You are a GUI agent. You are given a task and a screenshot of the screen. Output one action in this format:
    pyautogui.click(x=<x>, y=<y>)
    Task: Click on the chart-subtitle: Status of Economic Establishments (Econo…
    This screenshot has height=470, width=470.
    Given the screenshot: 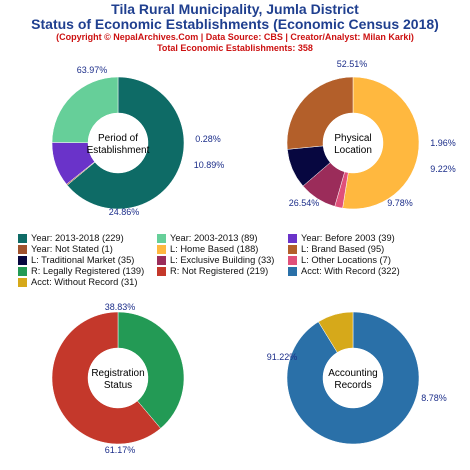 What is the action you would take?
    pyautogui.click(x=235, y=24)
    